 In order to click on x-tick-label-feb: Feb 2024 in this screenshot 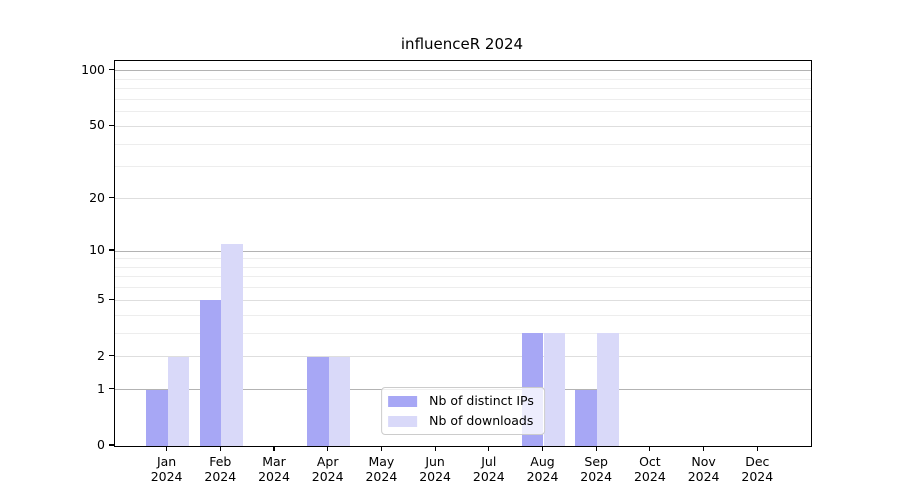, I will do `click(220, 469)`.